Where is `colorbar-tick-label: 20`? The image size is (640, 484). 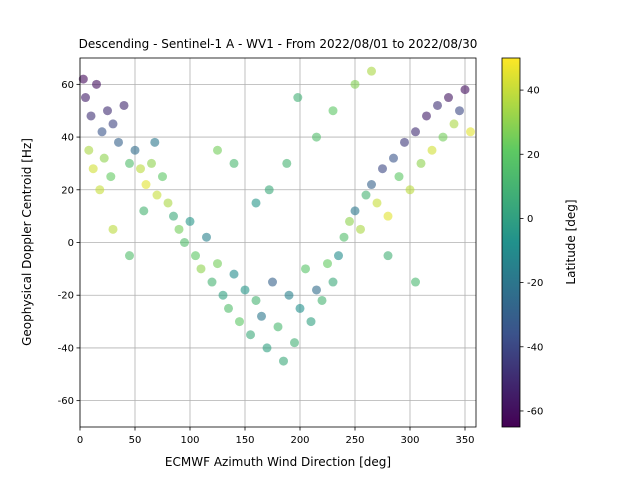
colorbar-tick-label: 20 is located at coordinates (533, 155).